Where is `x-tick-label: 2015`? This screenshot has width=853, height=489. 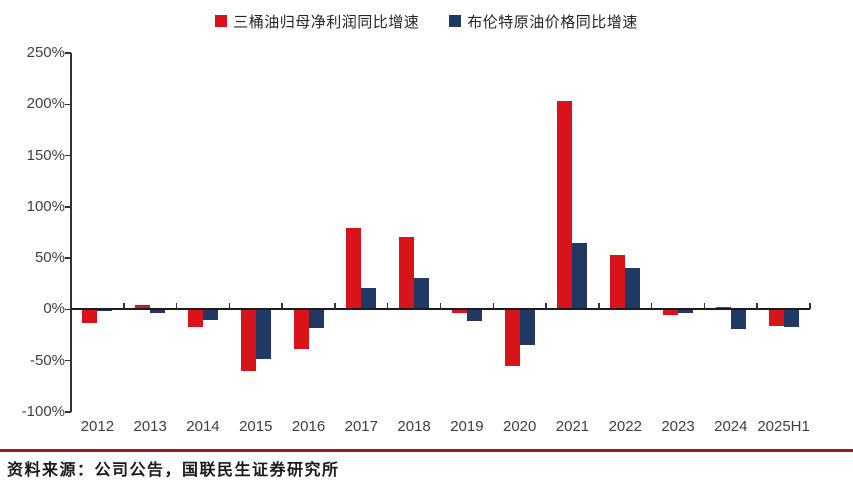 x-tick-label: 2015 is located at coordinates (256, 426).